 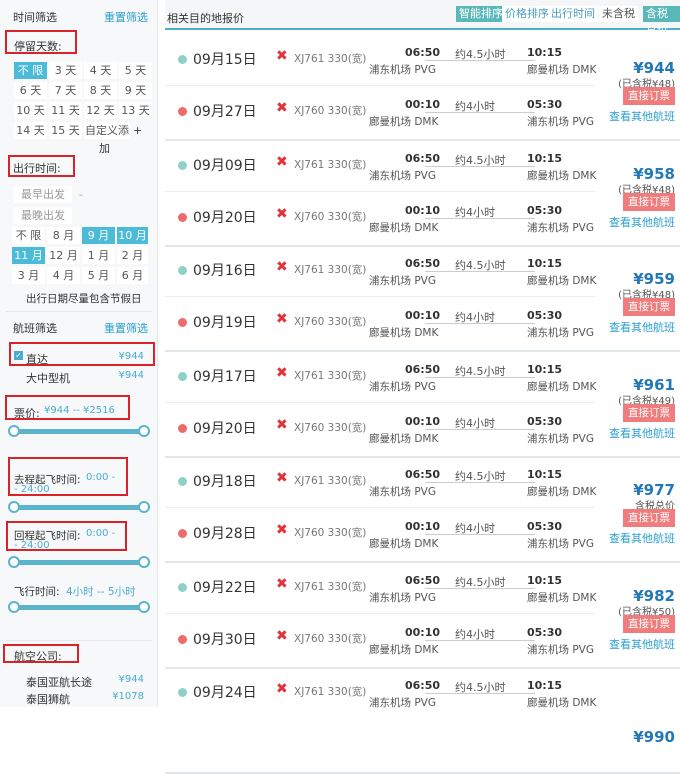 I want to click on month-option: 6 月, so click(x=132, y=275).